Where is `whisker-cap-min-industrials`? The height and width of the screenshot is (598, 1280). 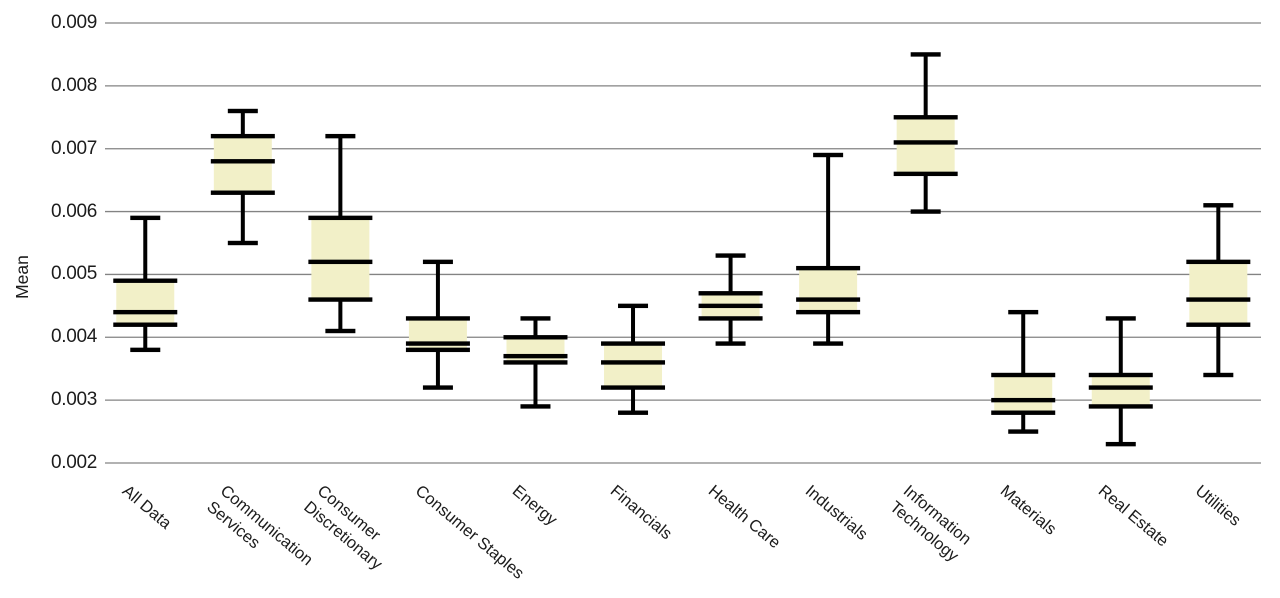
whisker-cap-min-industrials is located at coordinates (828, 343).